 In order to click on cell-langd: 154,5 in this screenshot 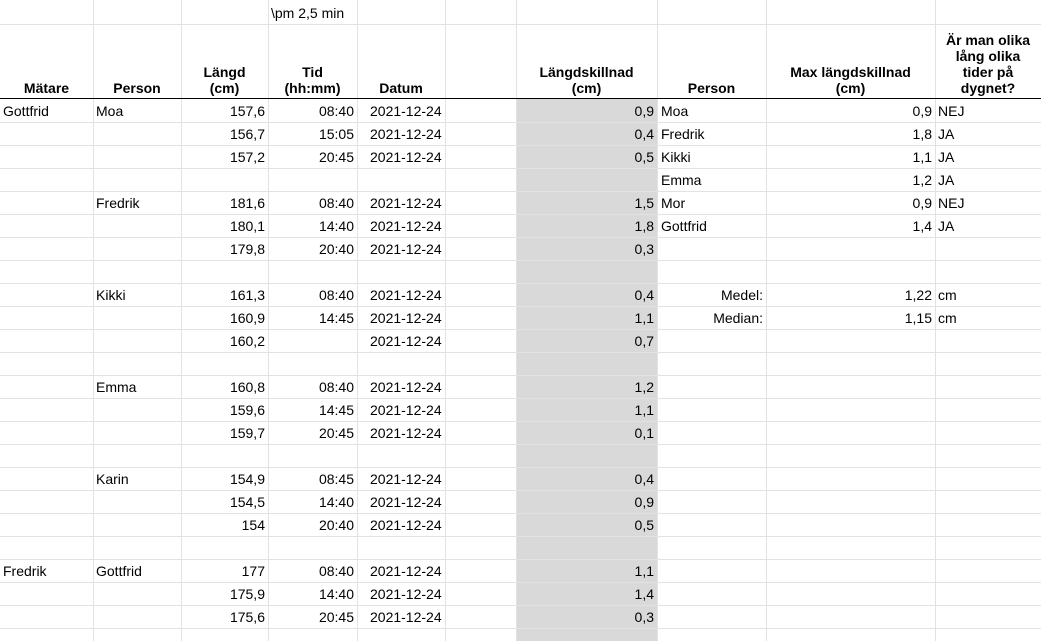, I will do `click(247, 501)`.